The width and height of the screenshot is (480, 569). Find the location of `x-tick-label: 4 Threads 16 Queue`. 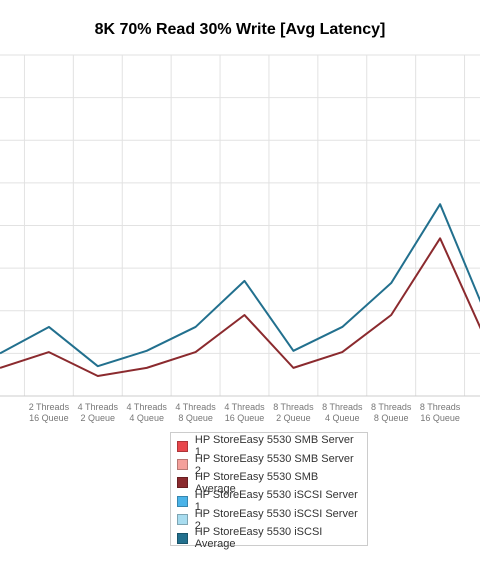

x-tick-label: 4 Threads 16 Queue is located at coordinates (244, 412).